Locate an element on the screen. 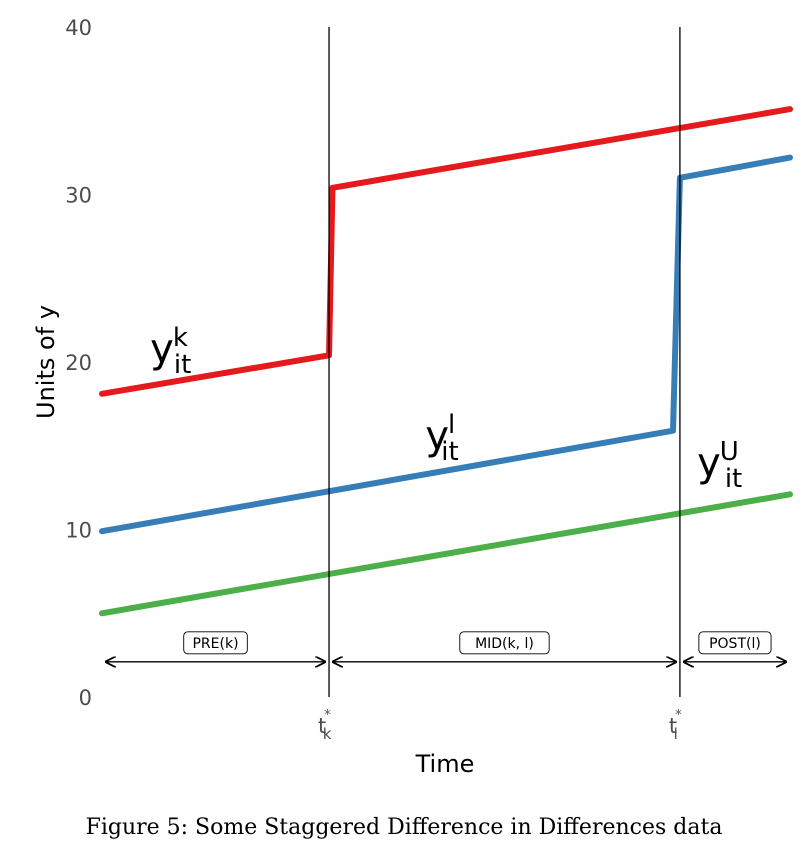  x-axis-ticks: t* k t* l is located at coordinates (500, 725).